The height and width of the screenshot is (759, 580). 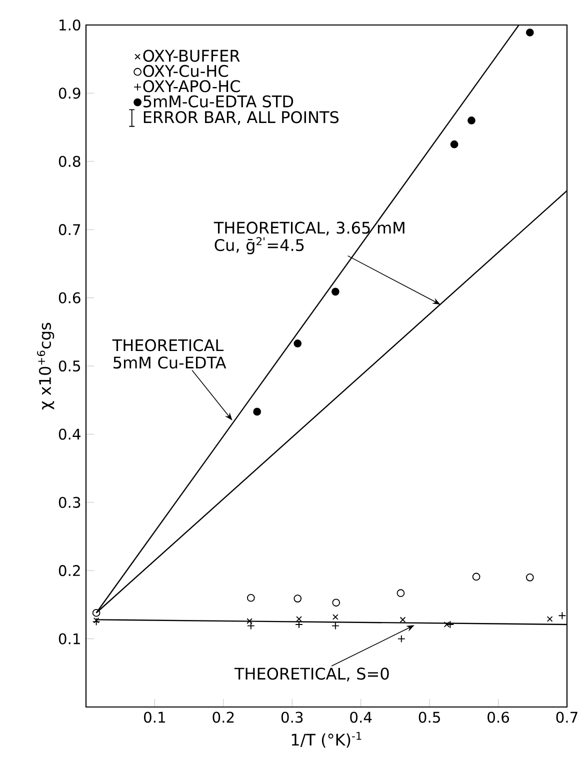 What do you see at coordinates (219, 101) in the screenshot?
I see `legend-label: 5mM-Cu-EDTA STD` at bounding box center [219, 101].